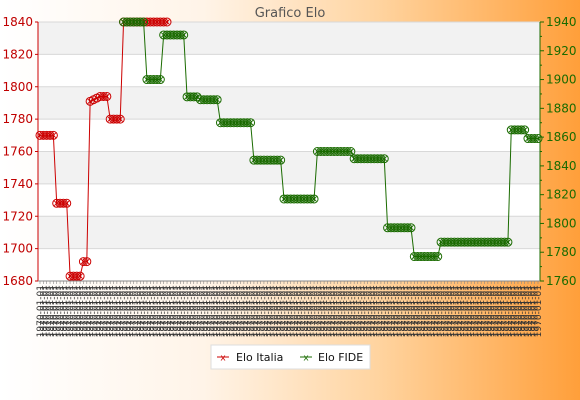  What do you see at coordinates (20, 151) in the screenshot?
I see `left-axis: 1680 1700 1720 1740 1760 1780 1800 1820 1840` at bounding box center [20, 151].